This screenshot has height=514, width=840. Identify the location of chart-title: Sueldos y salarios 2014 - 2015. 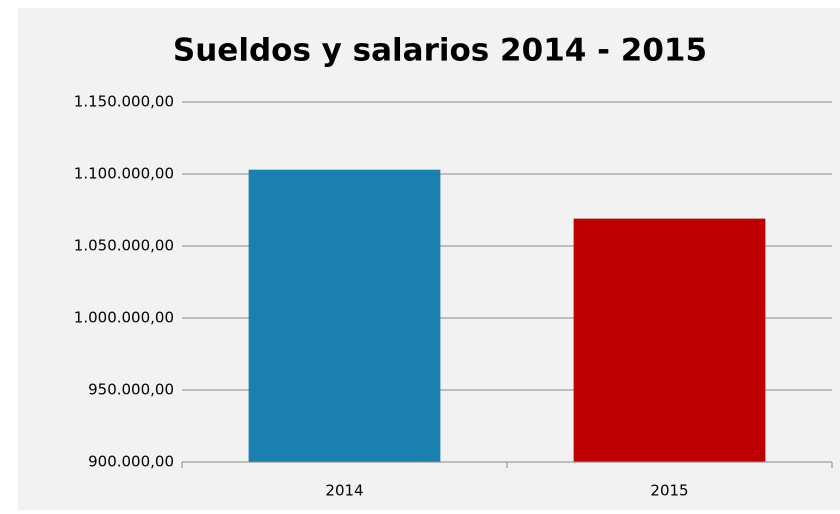
(440, 51).